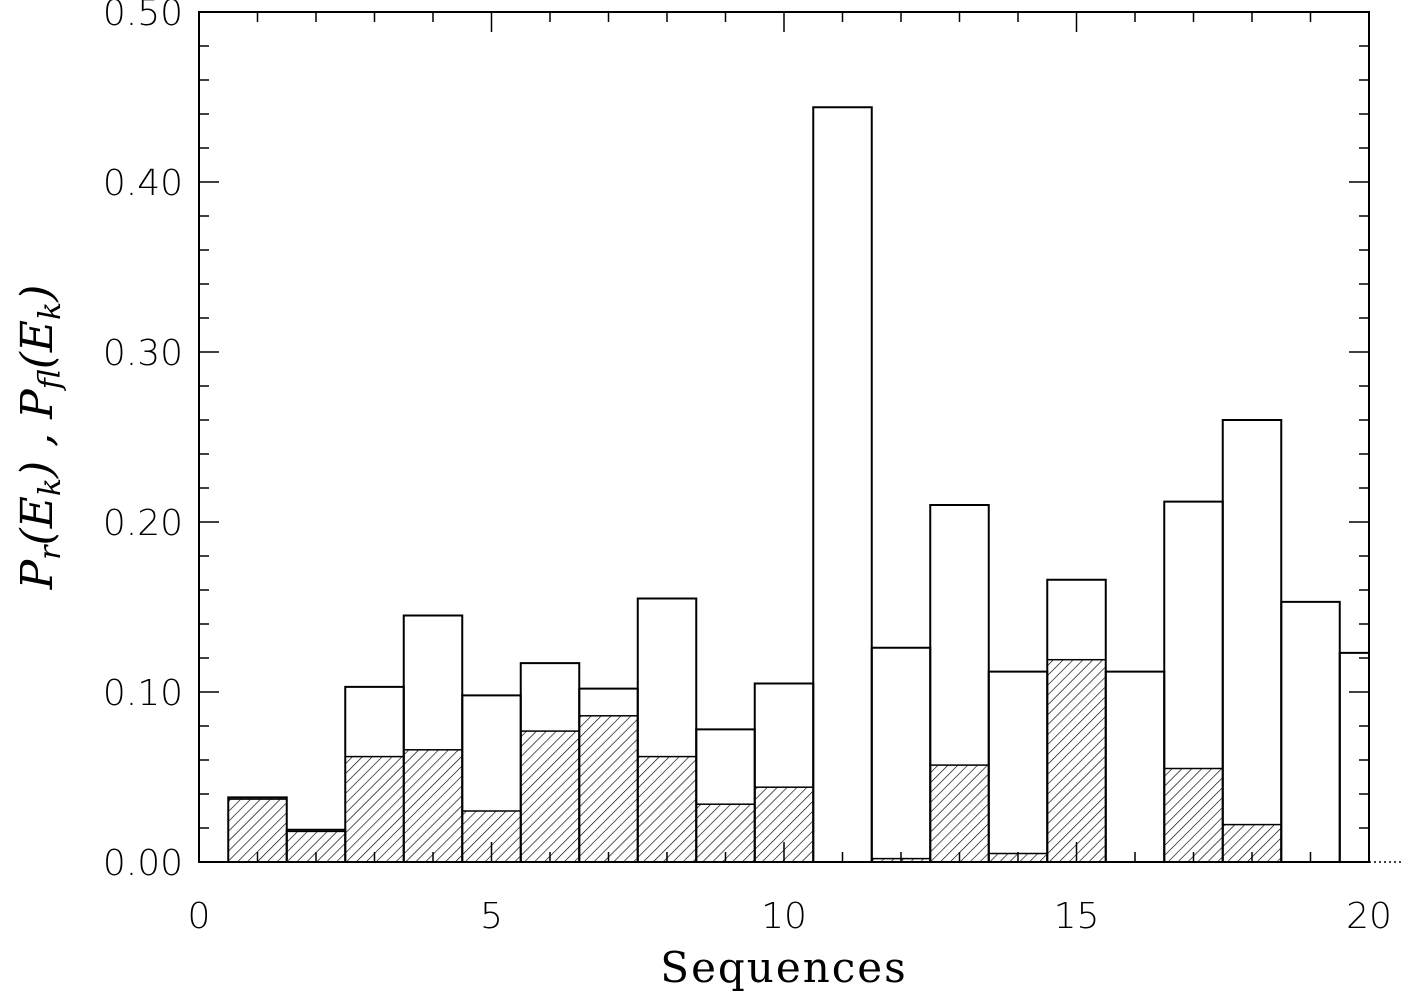 This screenshot has height=1000, width=1413. Describe the element at coordinates (143, 442) in the screenshot. I see `y-tick-labels: 0.00 0.10 0.20 0.30 0.40 0.50` at that location.